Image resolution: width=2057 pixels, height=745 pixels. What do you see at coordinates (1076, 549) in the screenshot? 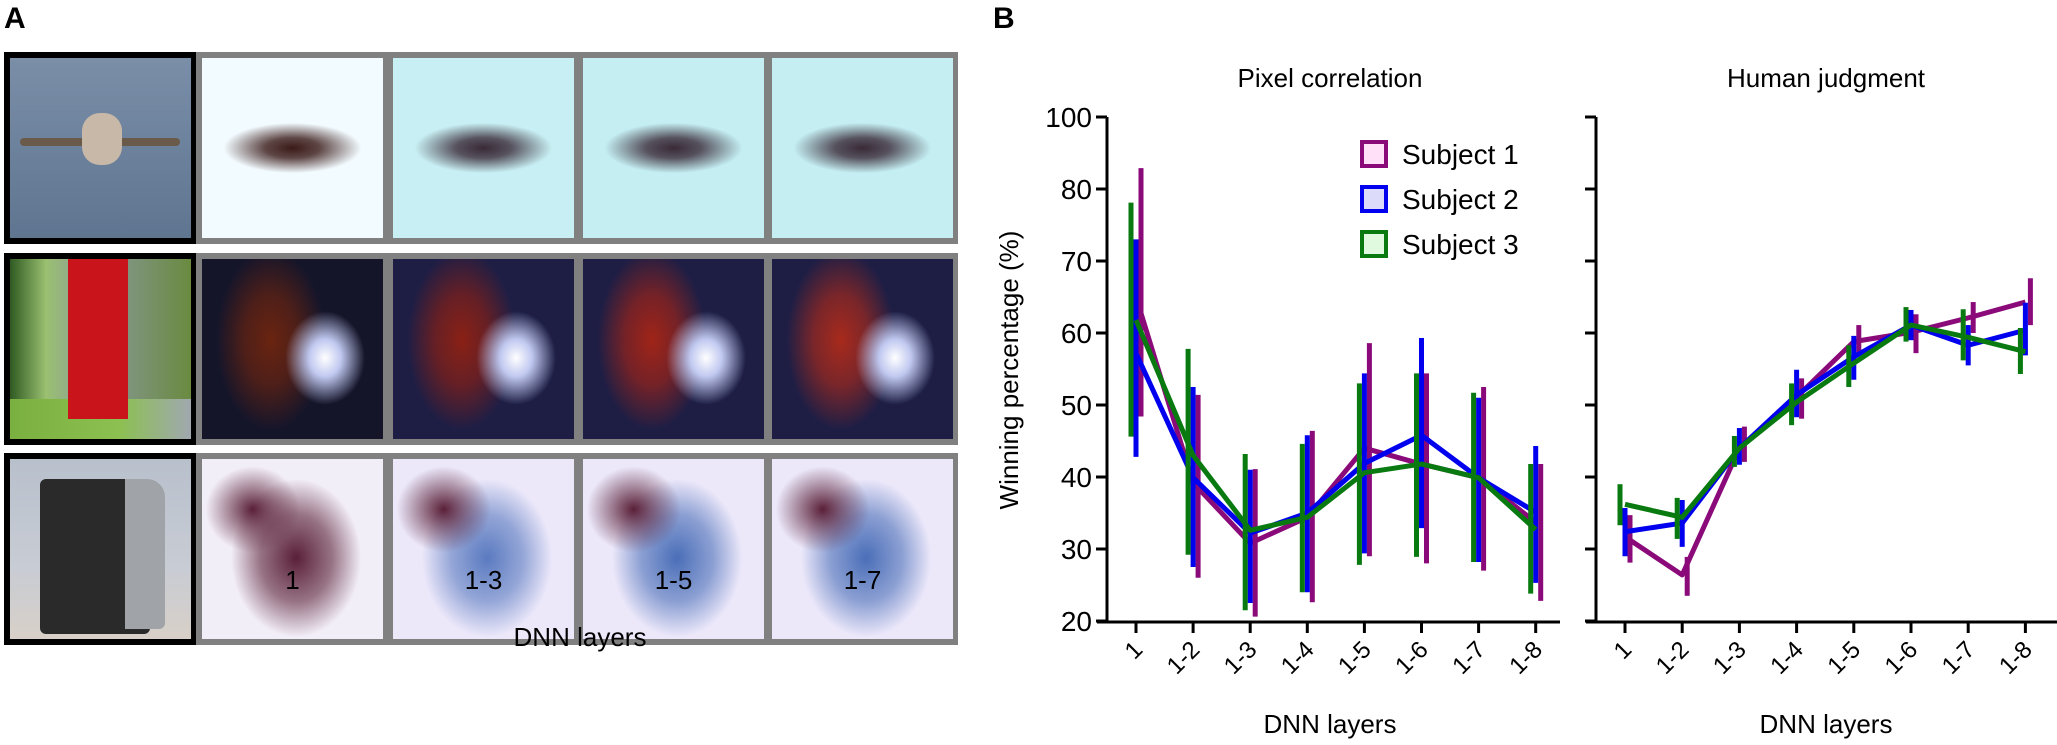
I see `y-tick-label: 30` at bounding box center [1076, 549].